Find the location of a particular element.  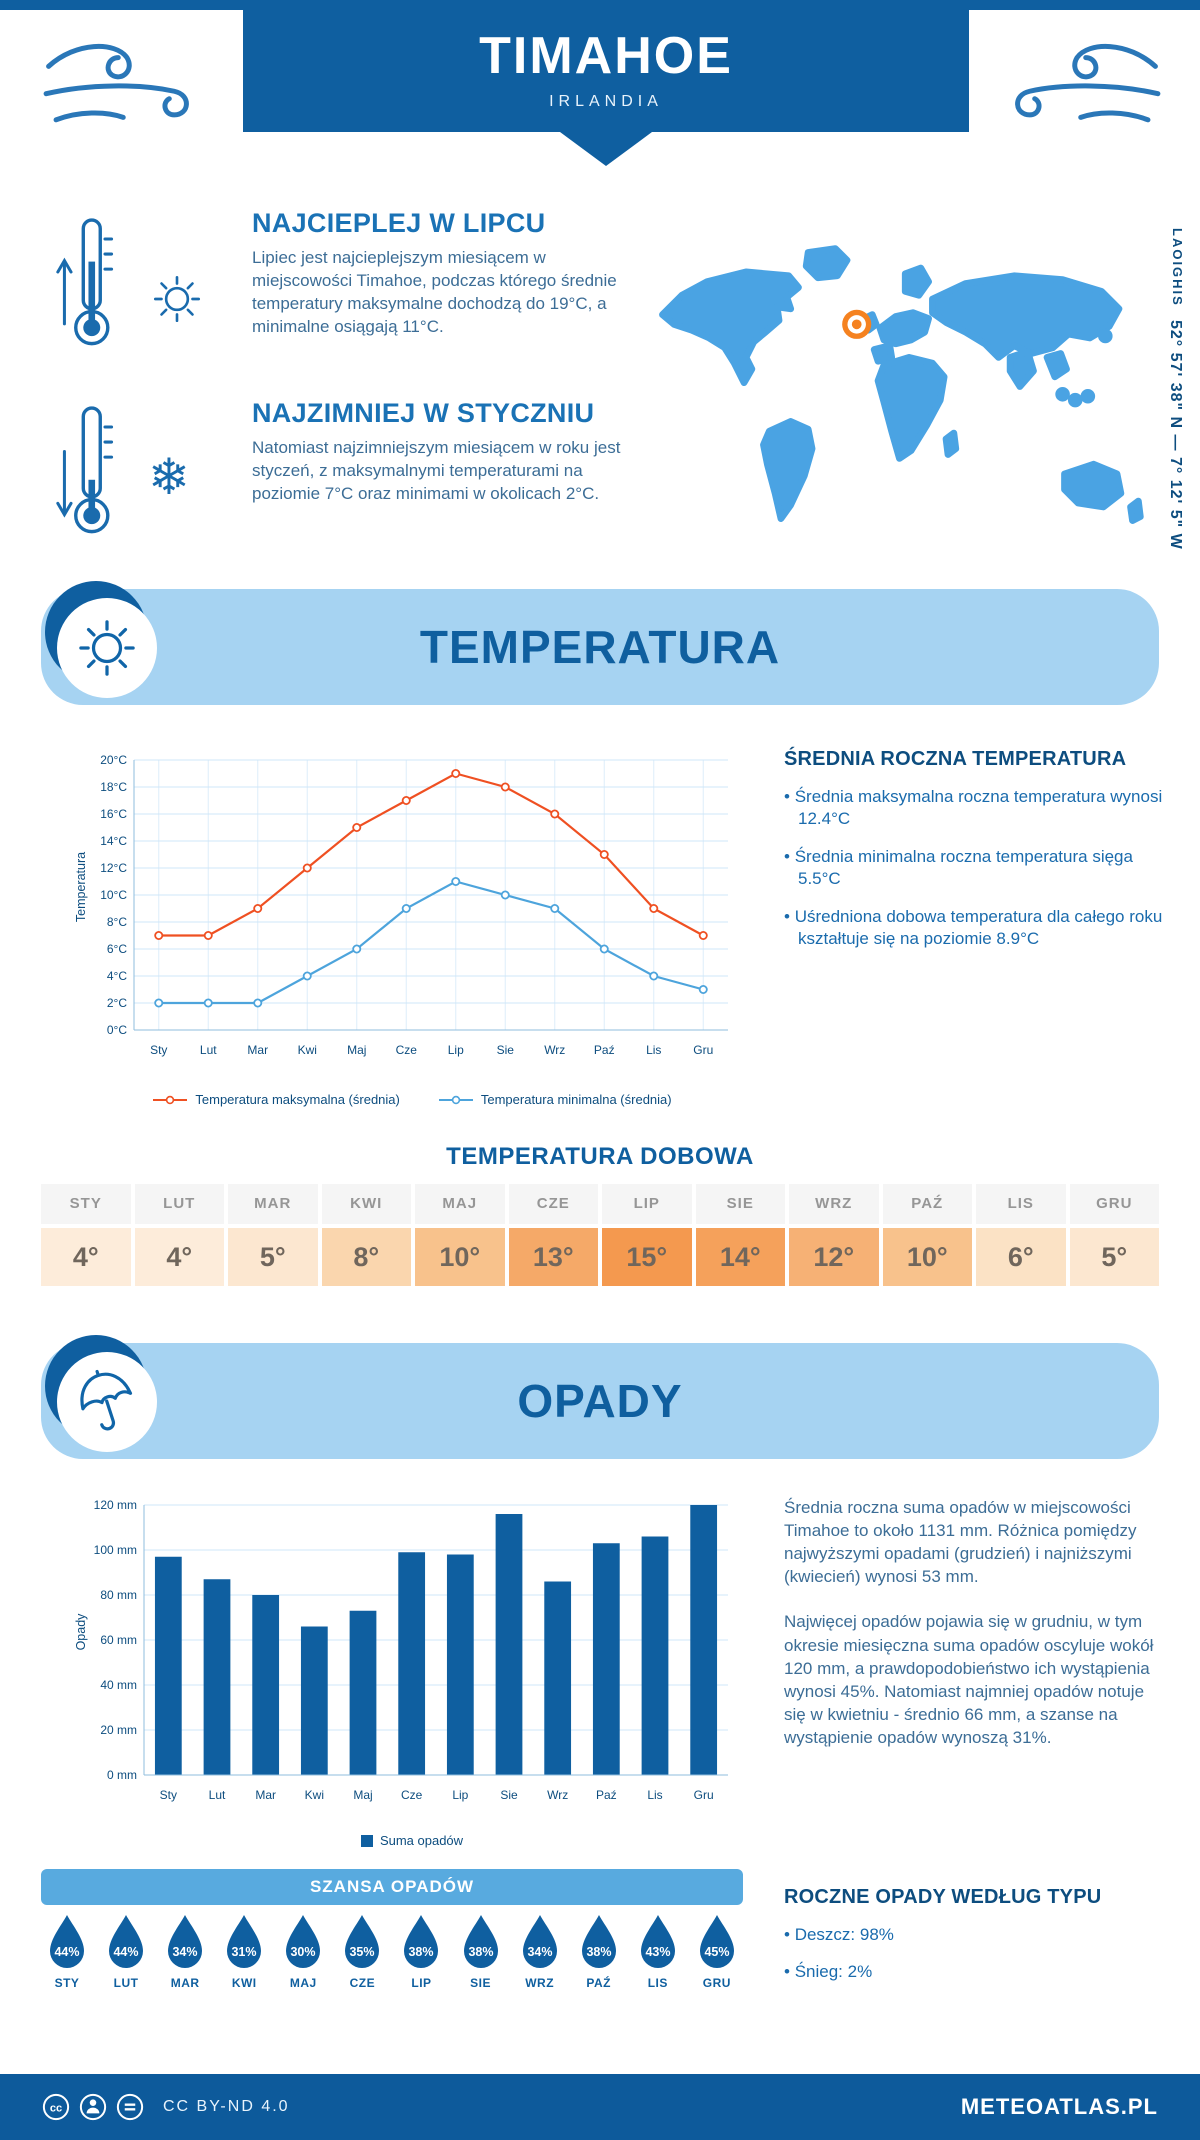

svg-text: 0°C is located at coordinates (117, 1030).